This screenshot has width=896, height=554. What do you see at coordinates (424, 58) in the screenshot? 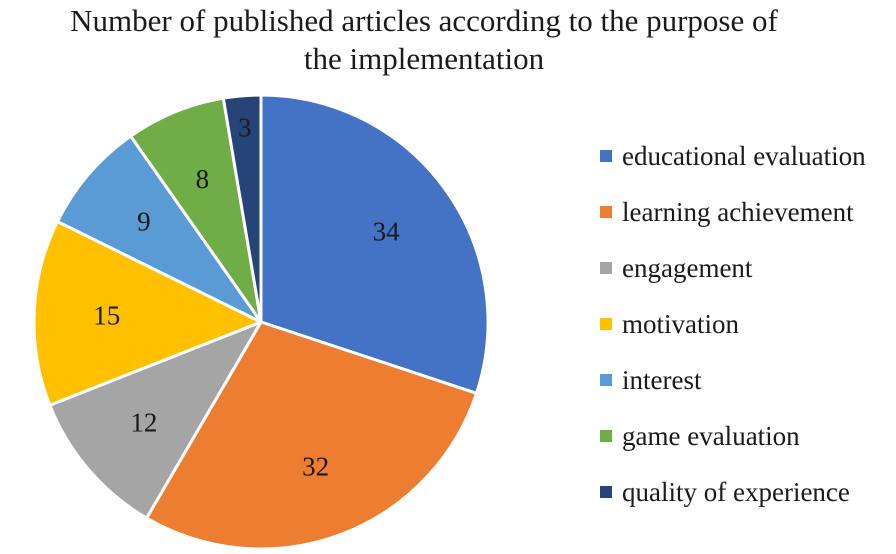
I see `chart-title-line-2: the implementation` at bounding box center [424, 58].